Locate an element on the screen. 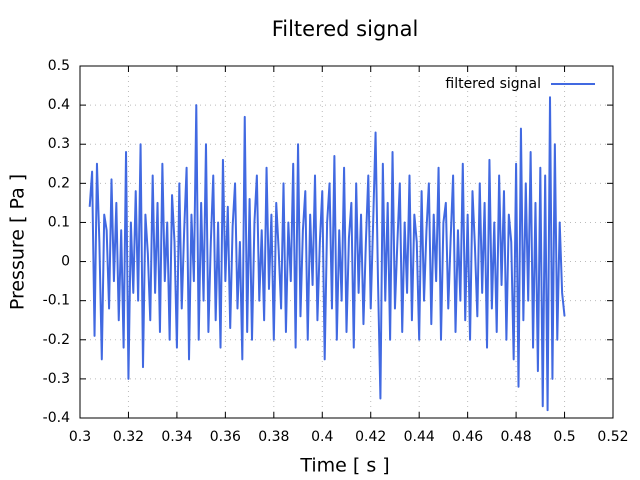 The image size is (640, 480). x-axis-label: Time [ s ] is located at coordinates (344, 466).